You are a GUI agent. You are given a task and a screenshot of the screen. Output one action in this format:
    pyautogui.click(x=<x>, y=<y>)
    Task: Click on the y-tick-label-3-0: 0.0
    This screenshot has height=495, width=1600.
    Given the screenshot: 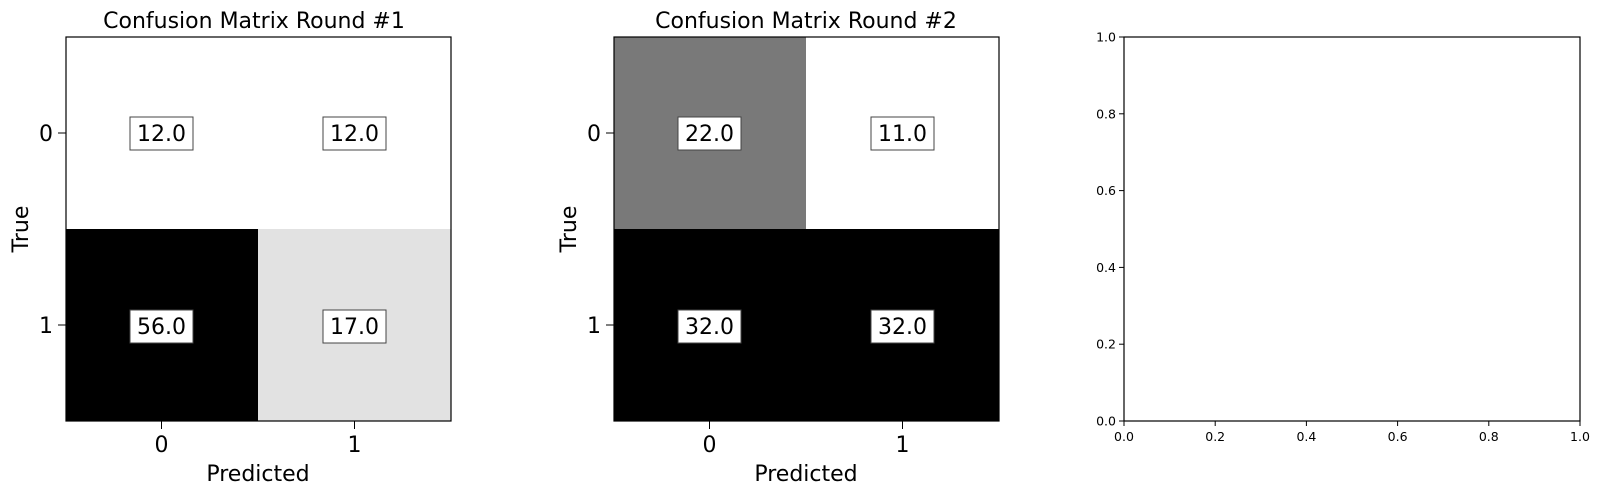 What is the action you would take?
    pyautogui.click(x=1106, y=421)
    